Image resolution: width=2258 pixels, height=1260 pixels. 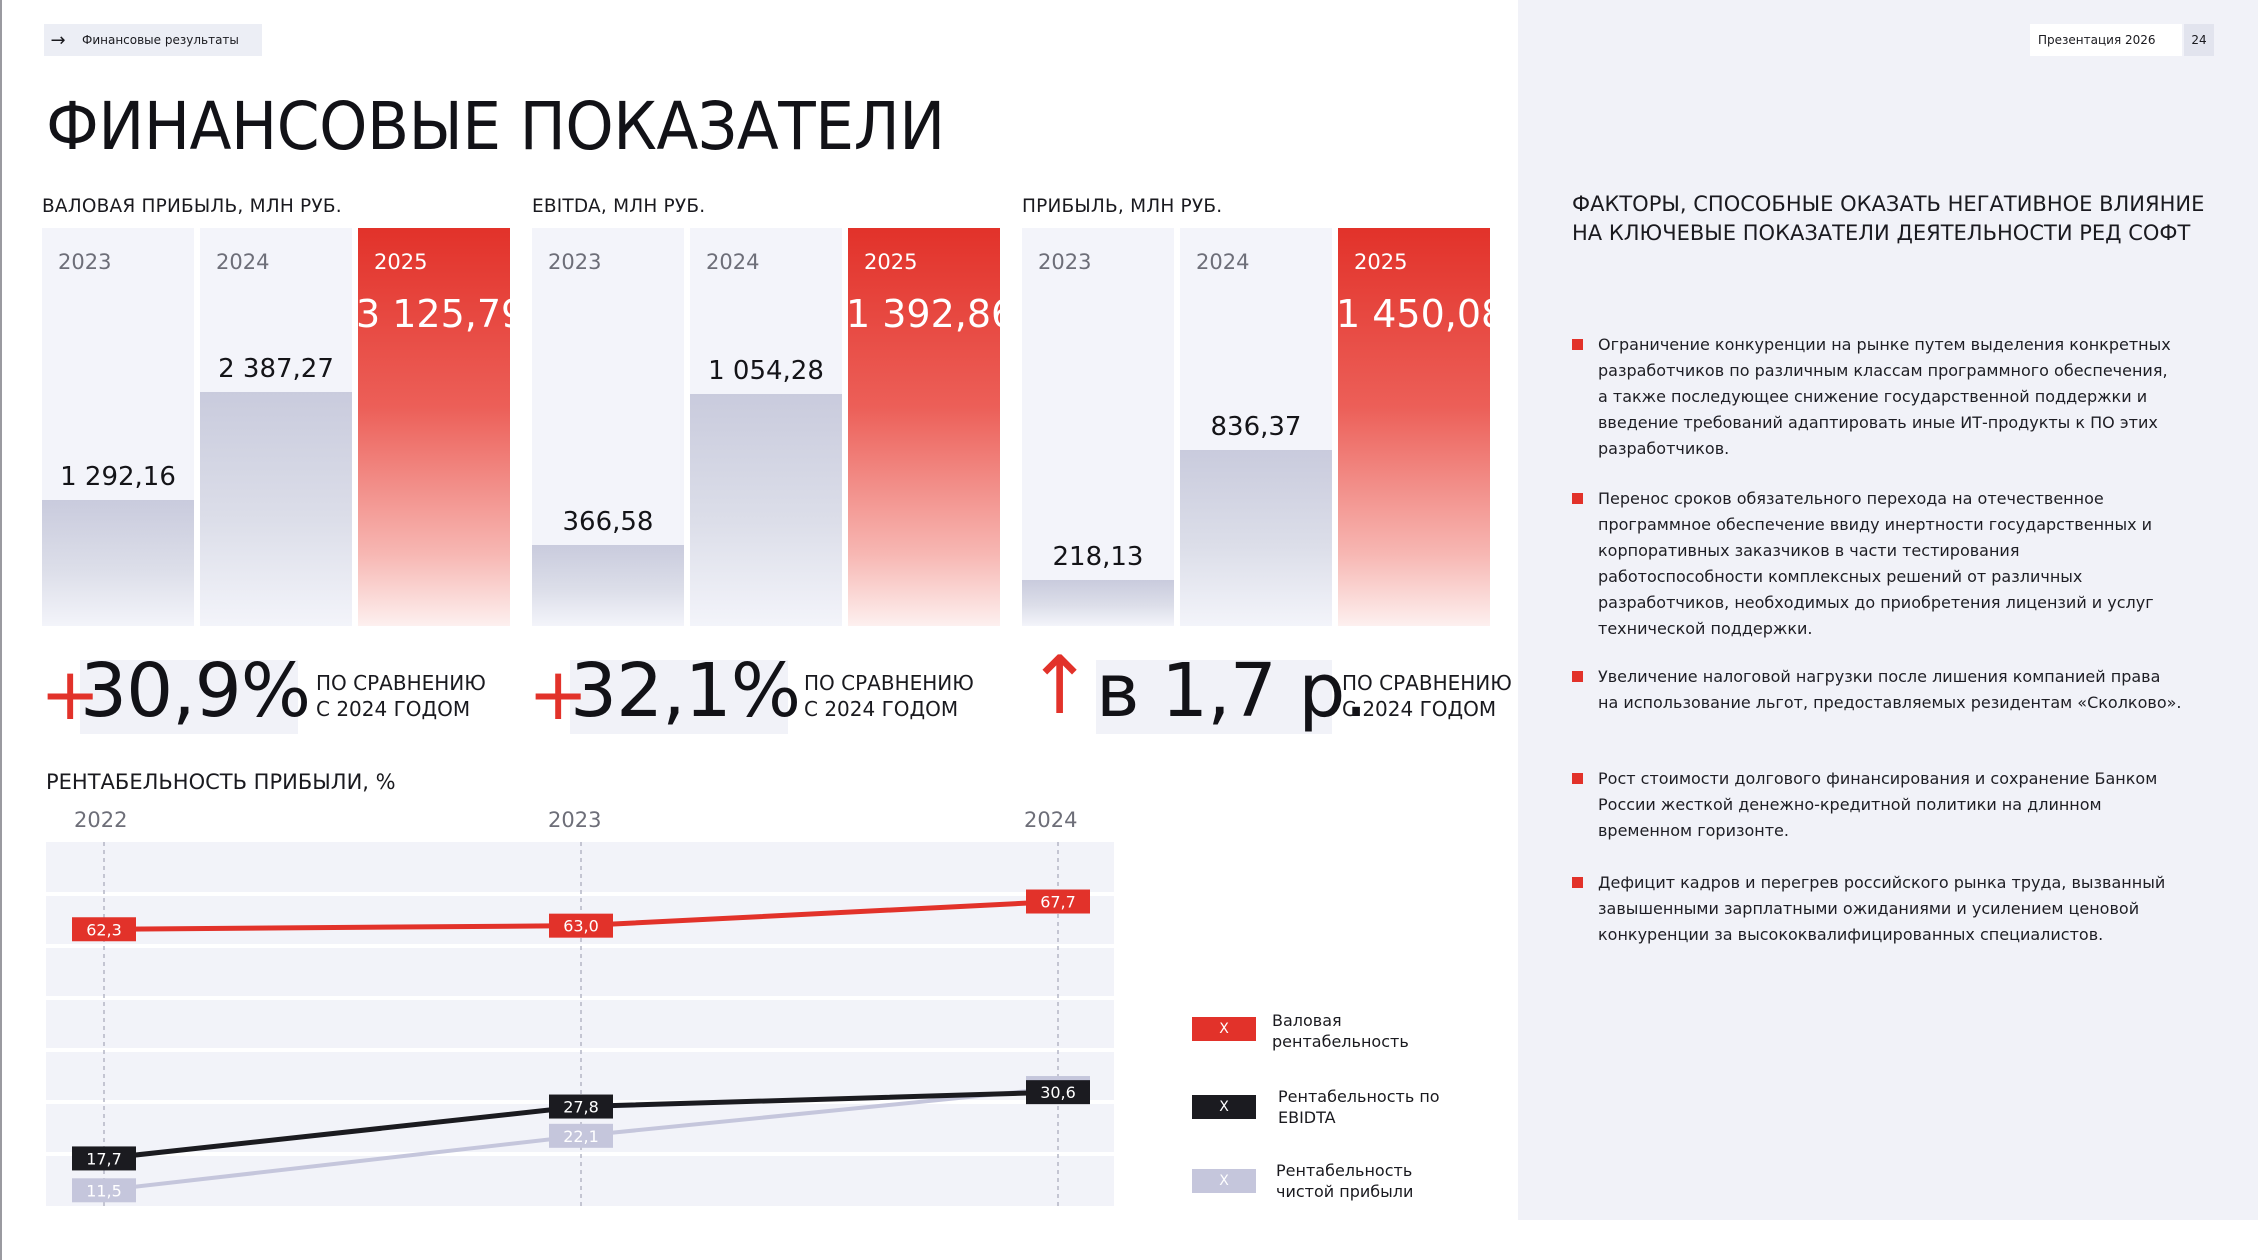 What do you see at coordinates (931, 427) in the screenshot?
I see `bar-column-2025: 2025 1 392,86` at bounding box center [931, 427].